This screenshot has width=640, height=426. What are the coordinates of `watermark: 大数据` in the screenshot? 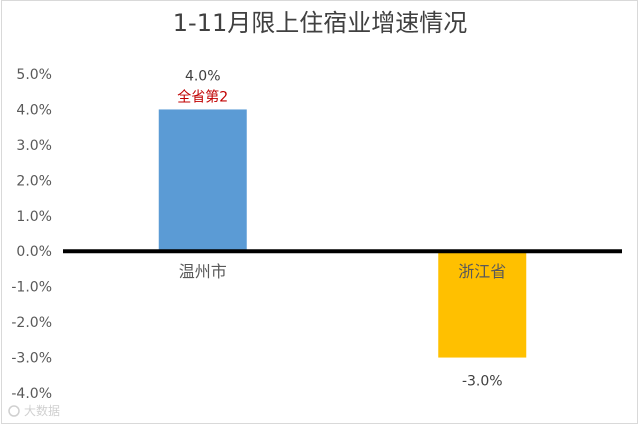 It's located at (34, 410).